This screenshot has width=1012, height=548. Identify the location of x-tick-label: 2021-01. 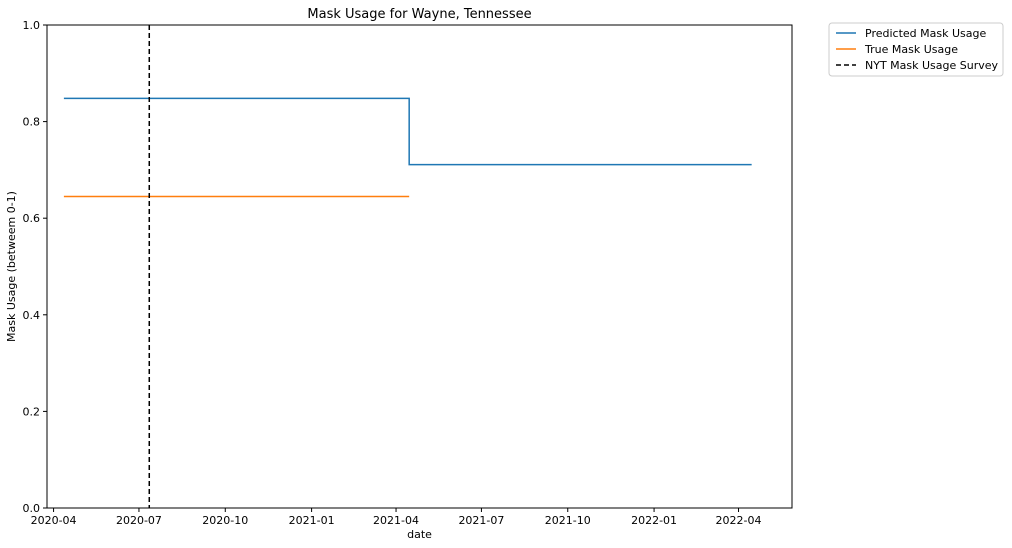
(312, 520).